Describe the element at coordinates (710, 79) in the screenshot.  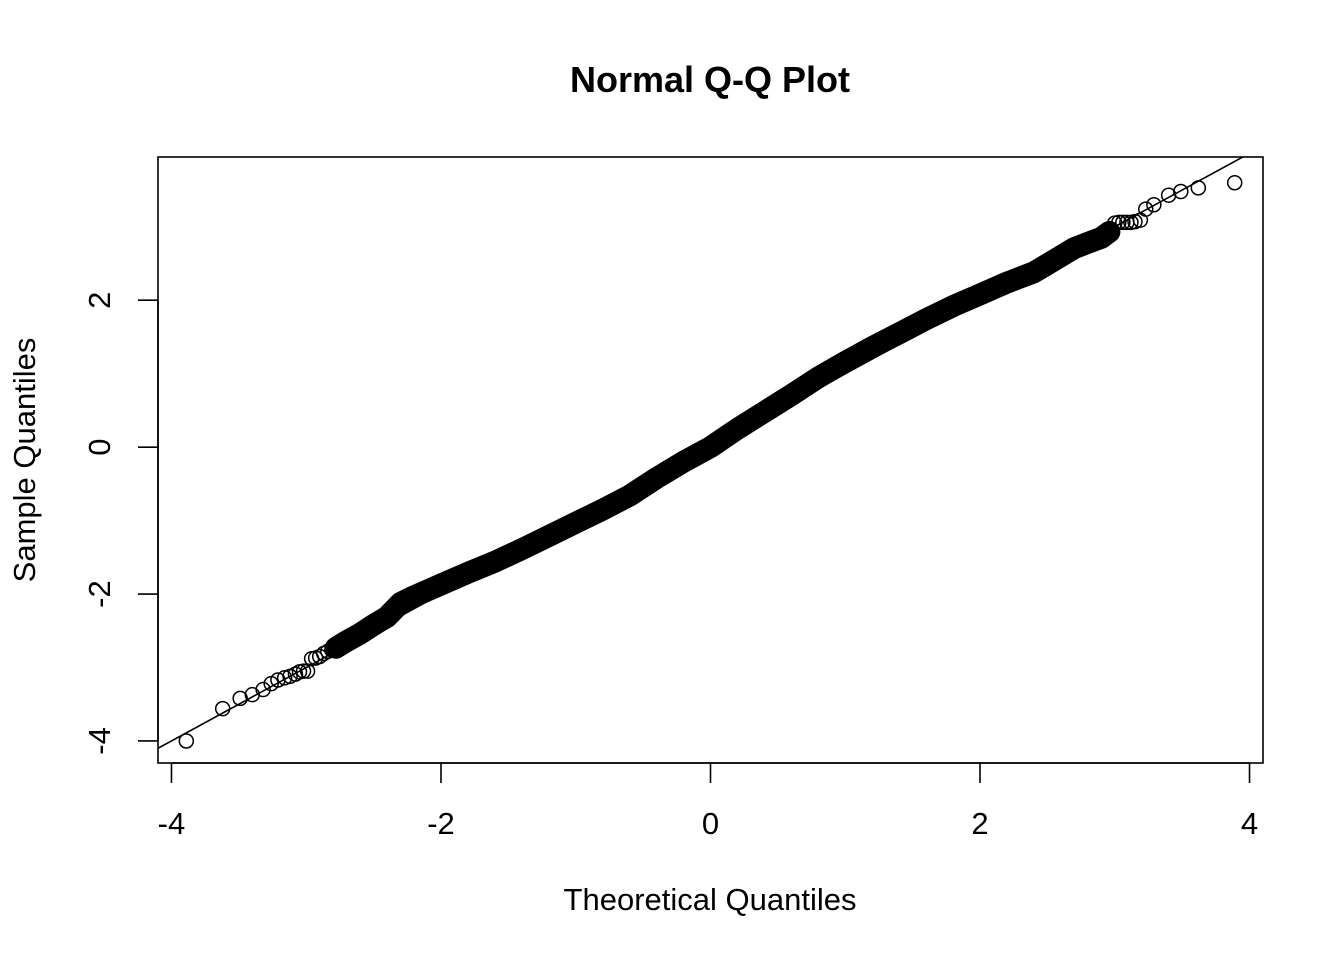
I see `chart-title: Normal Q-Q Plot` at that location.